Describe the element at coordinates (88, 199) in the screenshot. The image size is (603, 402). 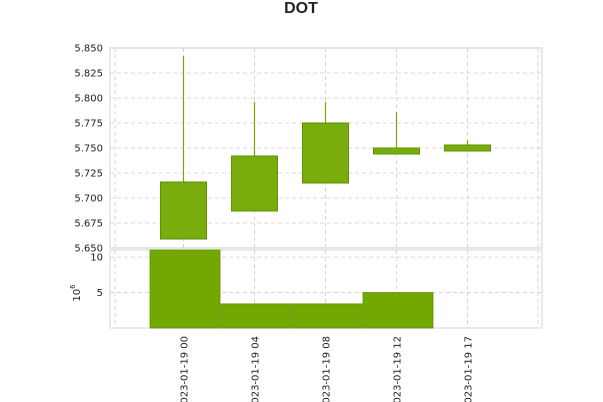
I see `price-tick-label: 5.700` at that location.